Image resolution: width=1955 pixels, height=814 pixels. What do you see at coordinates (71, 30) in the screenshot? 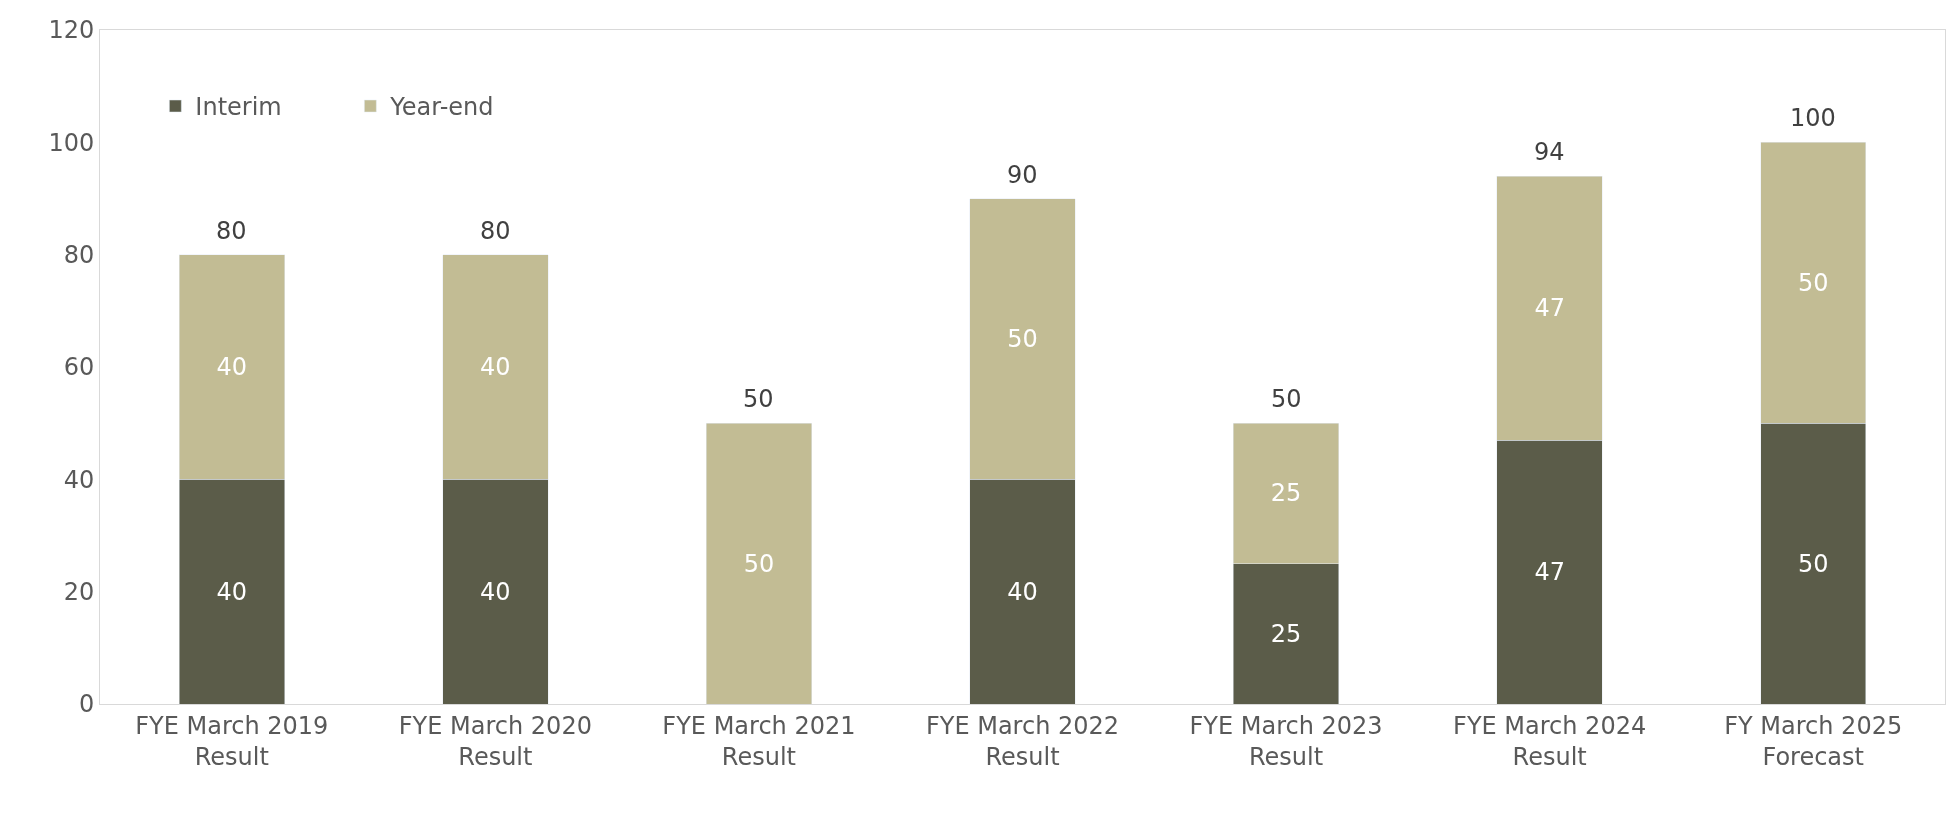
I see `y-tick-label: 120` at bounding box center [71, 30].